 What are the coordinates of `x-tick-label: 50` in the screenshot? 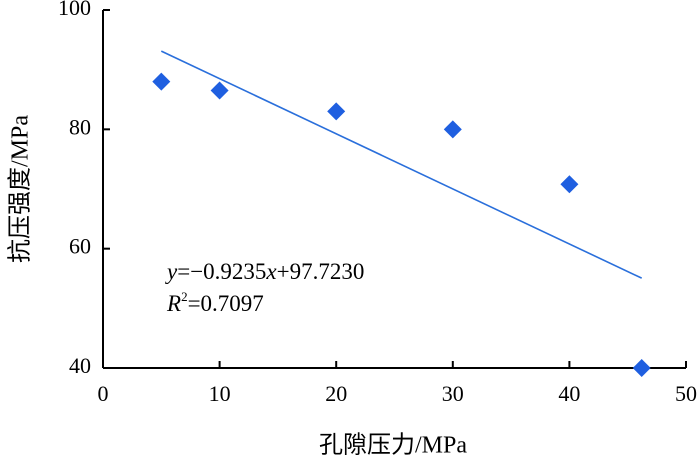 It's located at (686, 393).